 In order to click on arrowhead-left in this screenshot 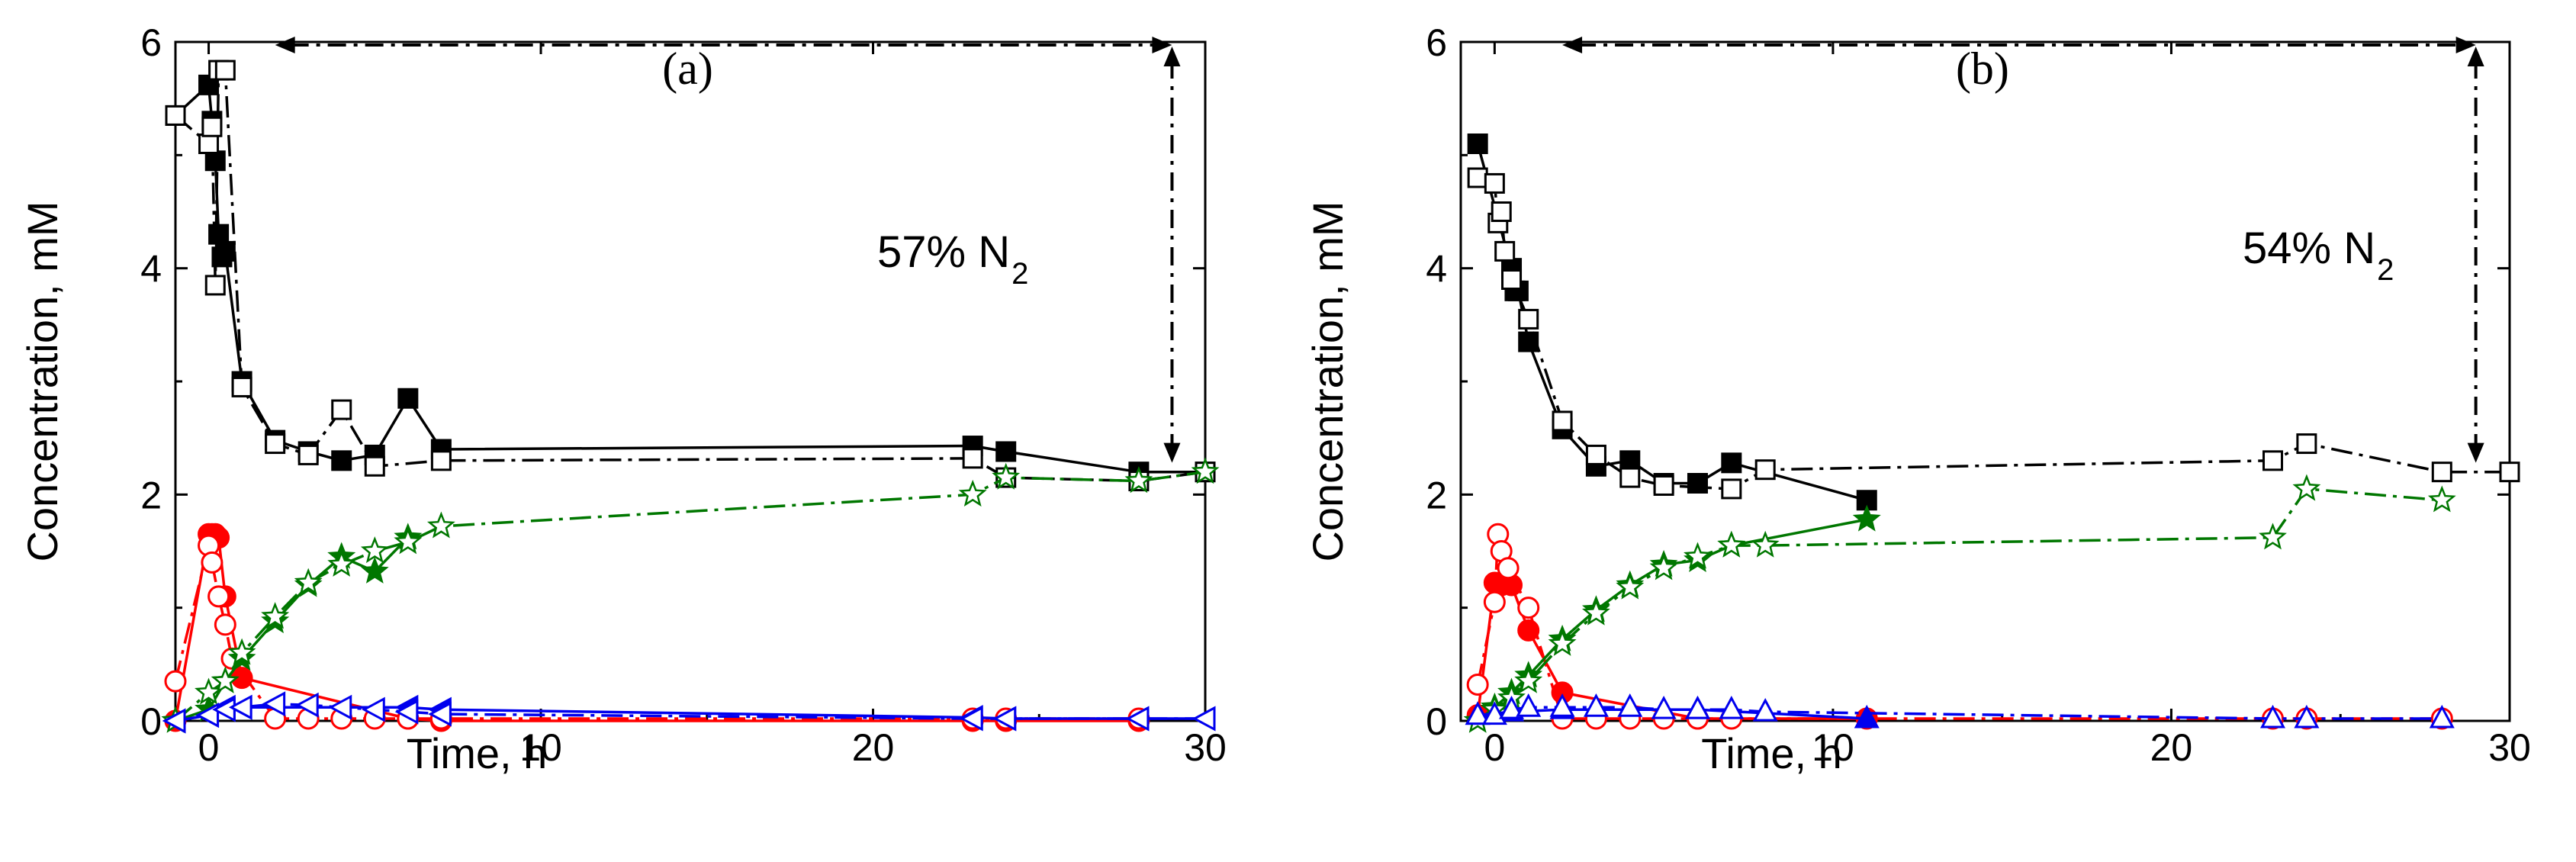, I will do `click(285, 45)`.